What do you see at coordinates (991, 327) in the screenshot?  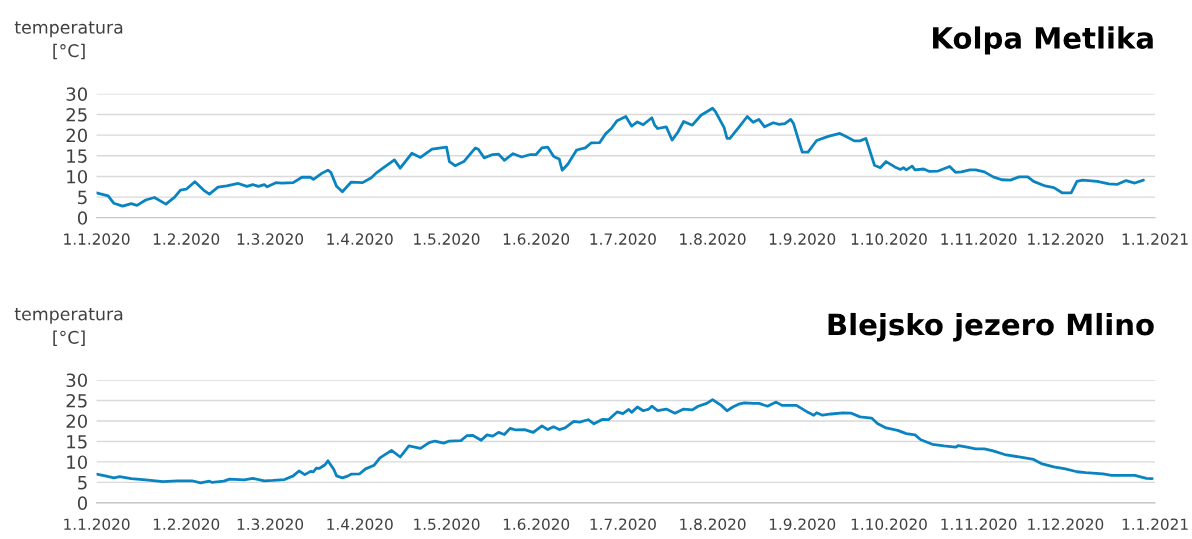 I see `chart-title: Blejsko jezero Mlino` at bounding box center [991, 327].